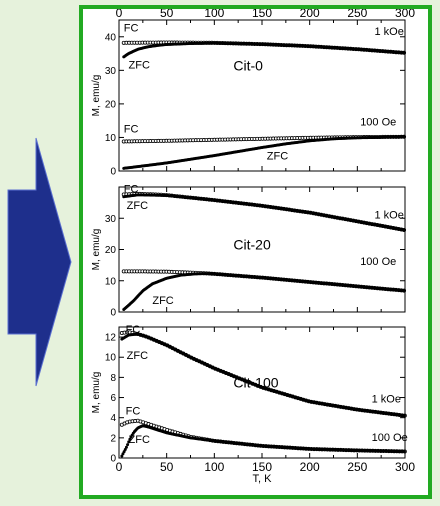 This screenshot has width=440, height=506. Describe the element at coordinates (405, 14) in the screenshot. I see `x-tick-label-top: 300` at that location.